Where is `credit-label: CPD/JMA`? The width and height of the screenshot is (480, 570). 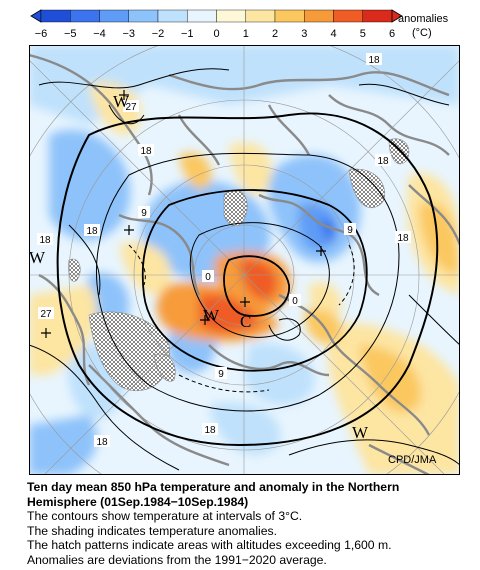
credit-label: CPD/JMA is located at coordinates (412, 460).